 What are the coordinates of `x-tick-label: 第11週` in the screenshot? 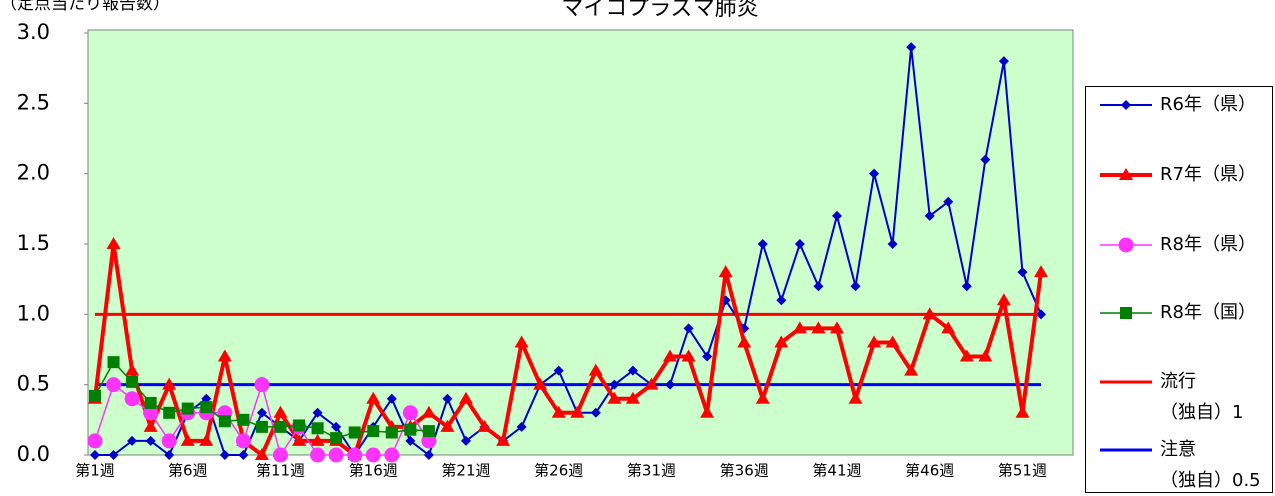 It's located at (280, 471).